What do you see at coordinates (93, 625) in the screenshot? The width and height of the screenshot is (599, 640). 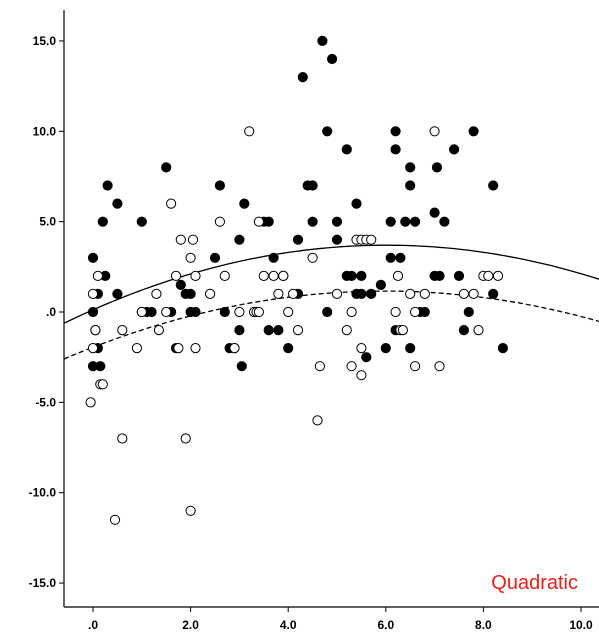 I see `x-tick-label: .0` at bounding box center [93, 625].